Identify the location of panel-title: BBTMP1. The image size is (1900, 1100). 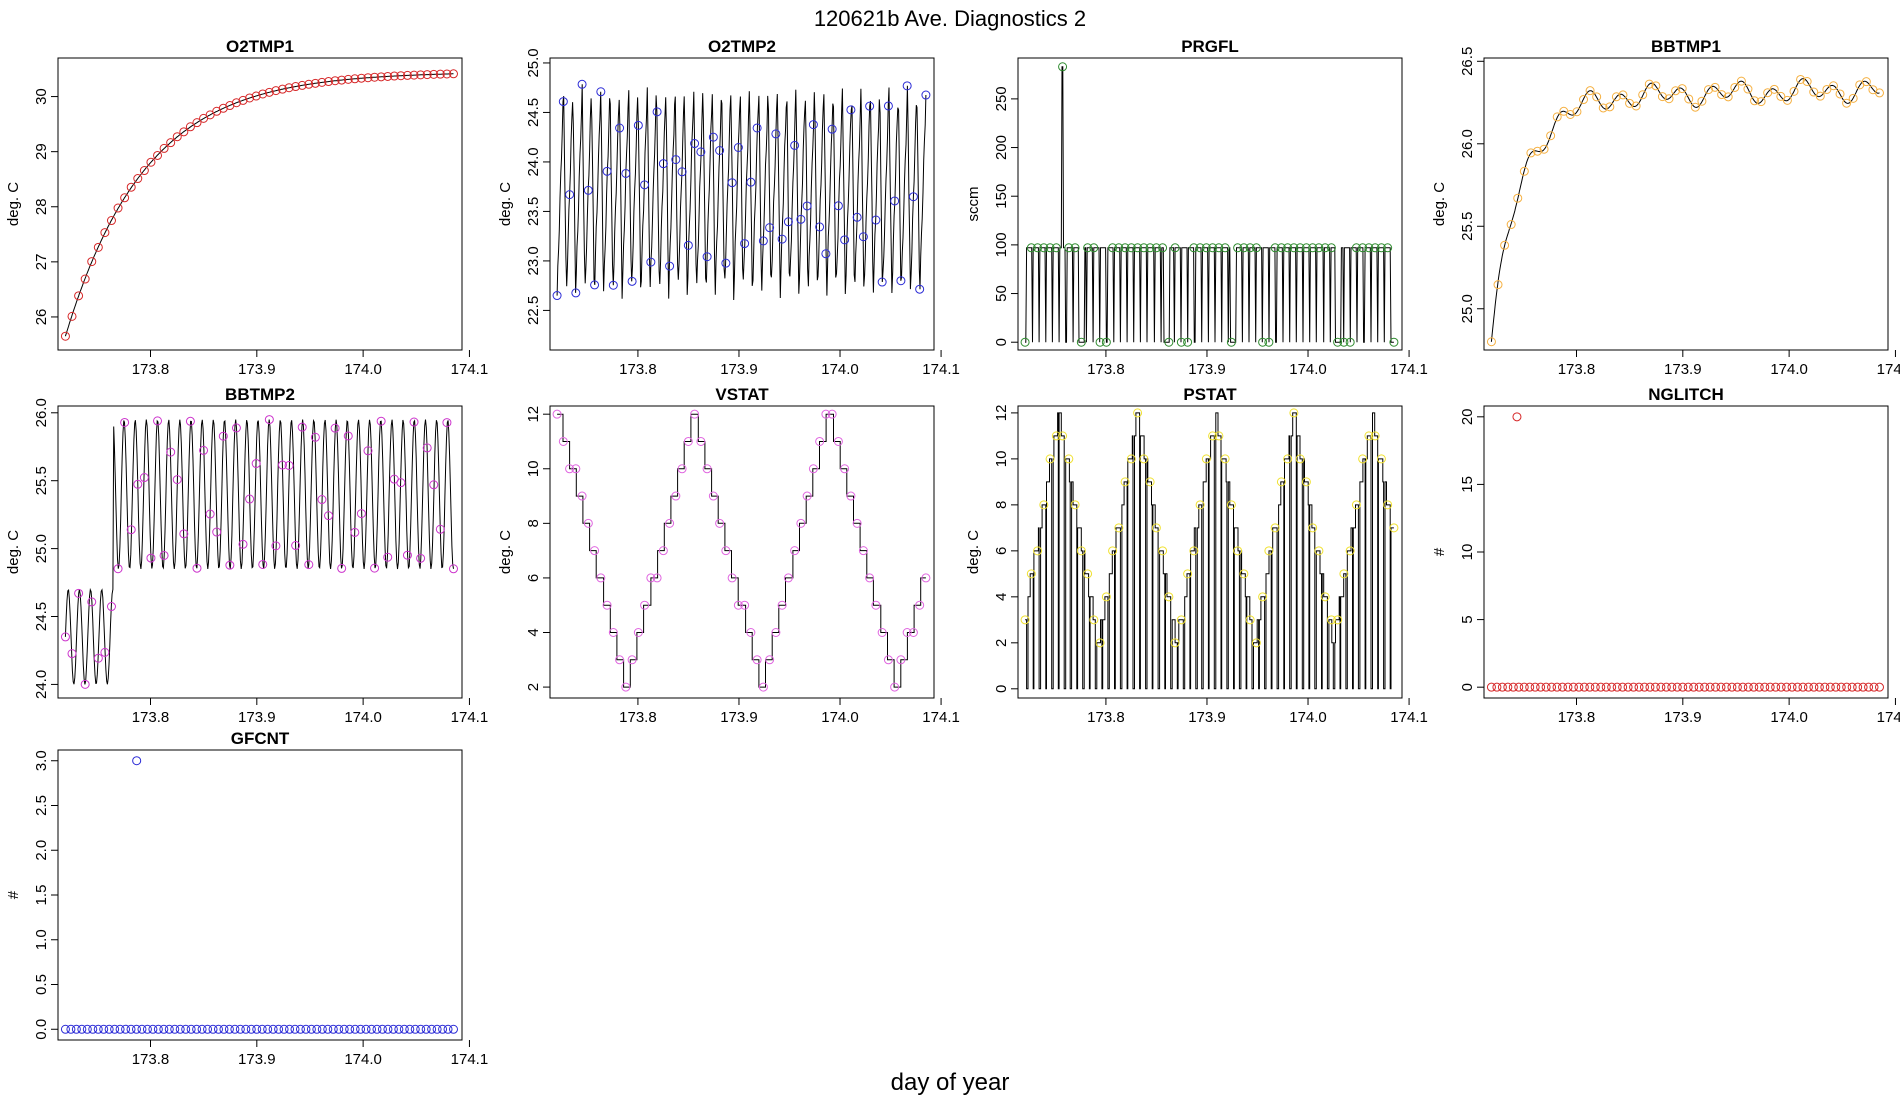
(1686, 46).